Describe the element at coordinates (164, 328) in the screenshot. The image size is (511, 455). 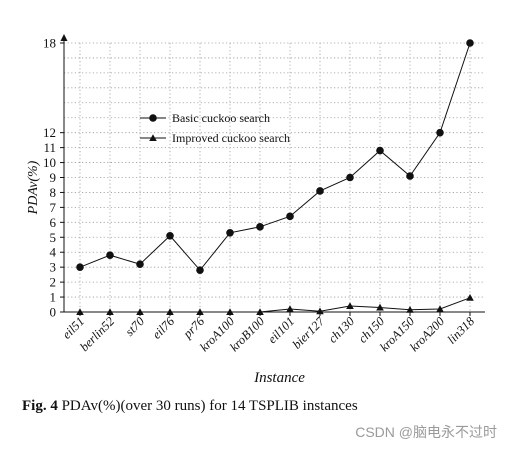
I see `x-tick-label: eil76` at that location.